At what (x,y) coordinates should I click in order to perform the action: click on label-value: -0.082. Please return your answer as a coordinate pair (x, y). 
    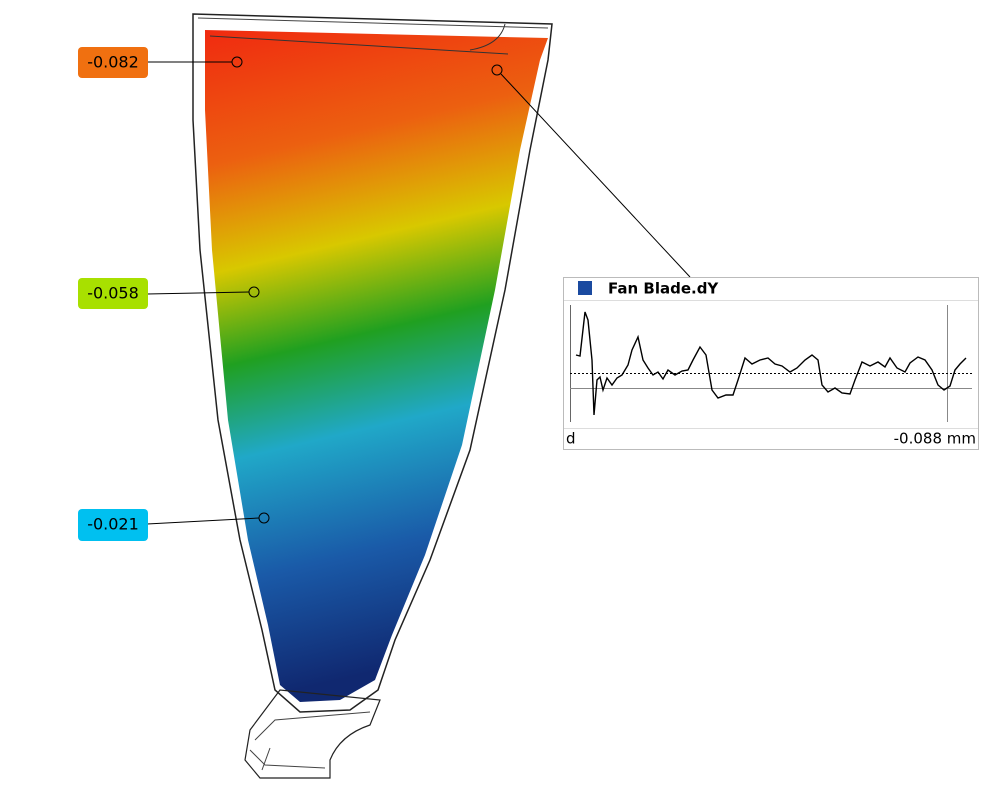
    Looking at the image, I should click on (113, 62).